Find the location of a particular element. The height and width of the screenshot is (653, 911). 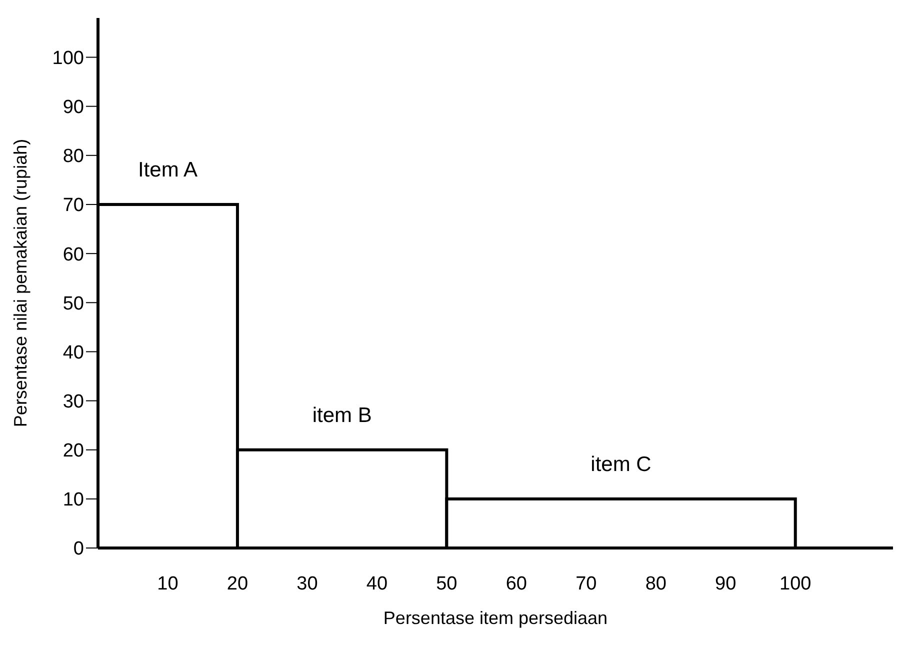

x-tick-label: 100 is located at coordinates (796, 583).